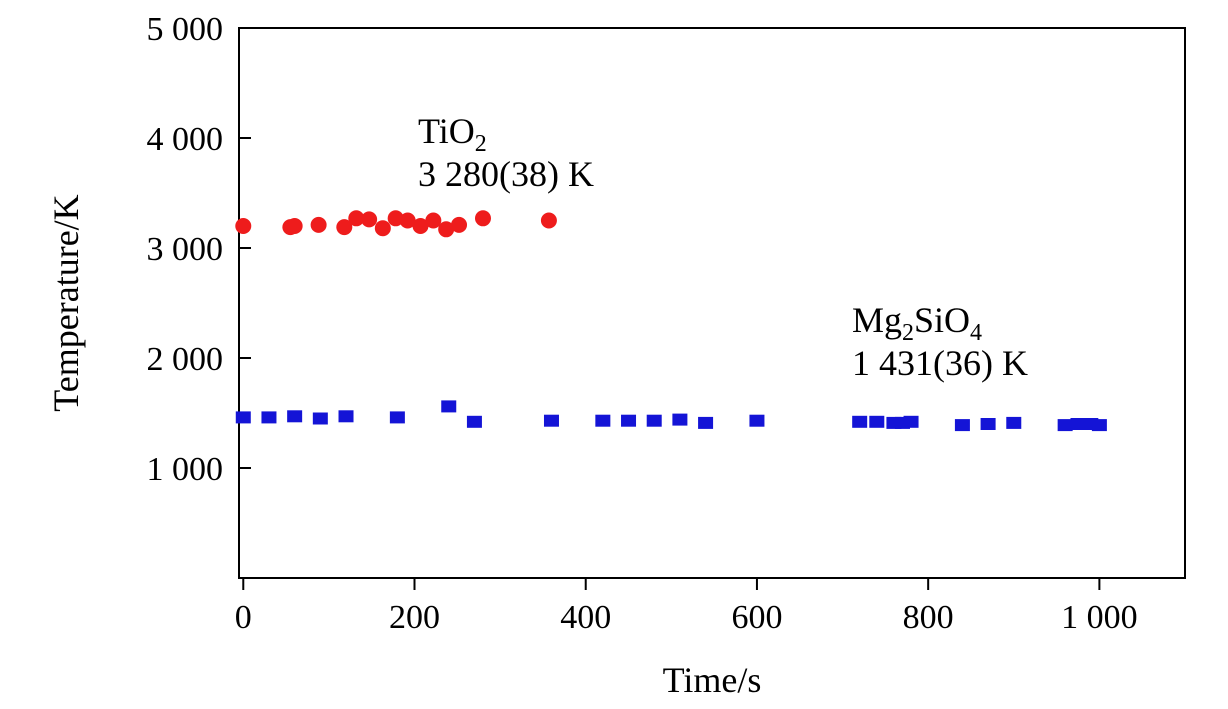  I want to click on x-tick-label: 400, so click(585, 617).